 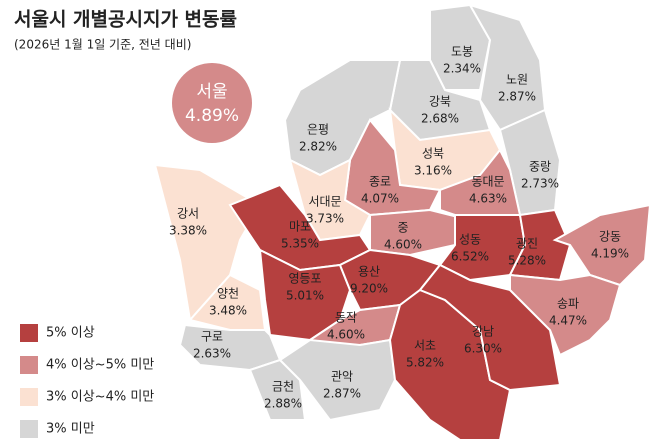 I want to click on district-value: 2.88%, so click(x=283, y=404).